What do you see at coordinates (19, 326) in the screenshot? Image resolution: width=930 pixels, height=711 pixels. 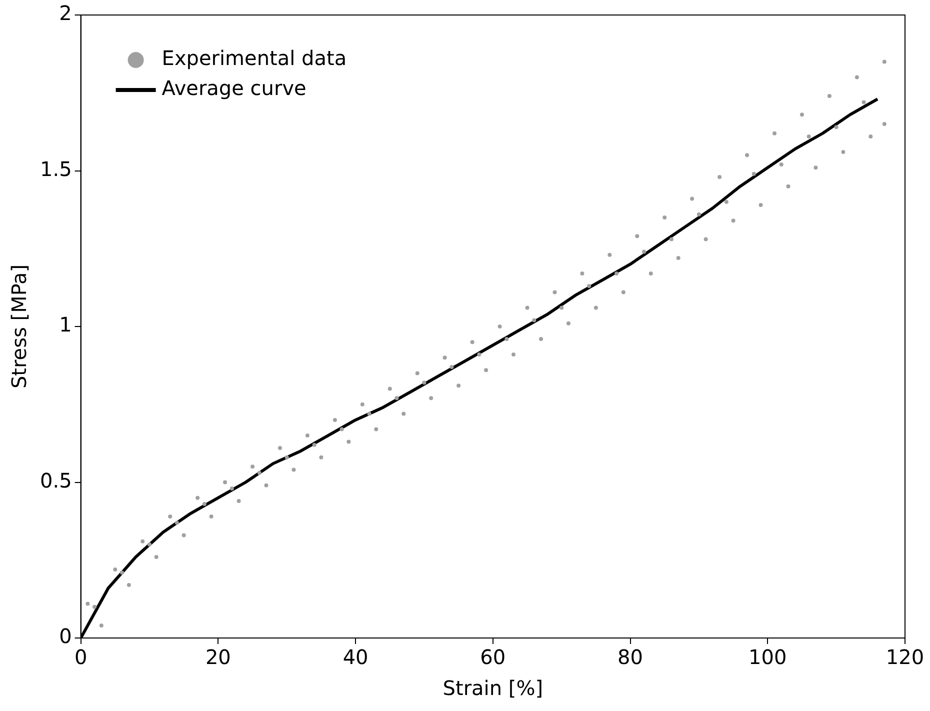 I see `y-axis-title: Stress [MPa]` at bounding box center [19, 326].